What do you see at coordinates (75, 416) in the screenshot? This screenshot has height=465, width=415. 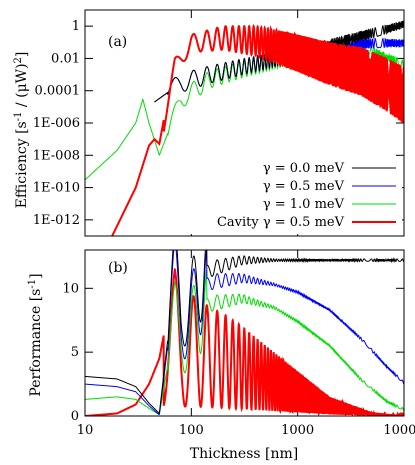 I see `b-ytick-label: 0` at bounding box center [75, 416].